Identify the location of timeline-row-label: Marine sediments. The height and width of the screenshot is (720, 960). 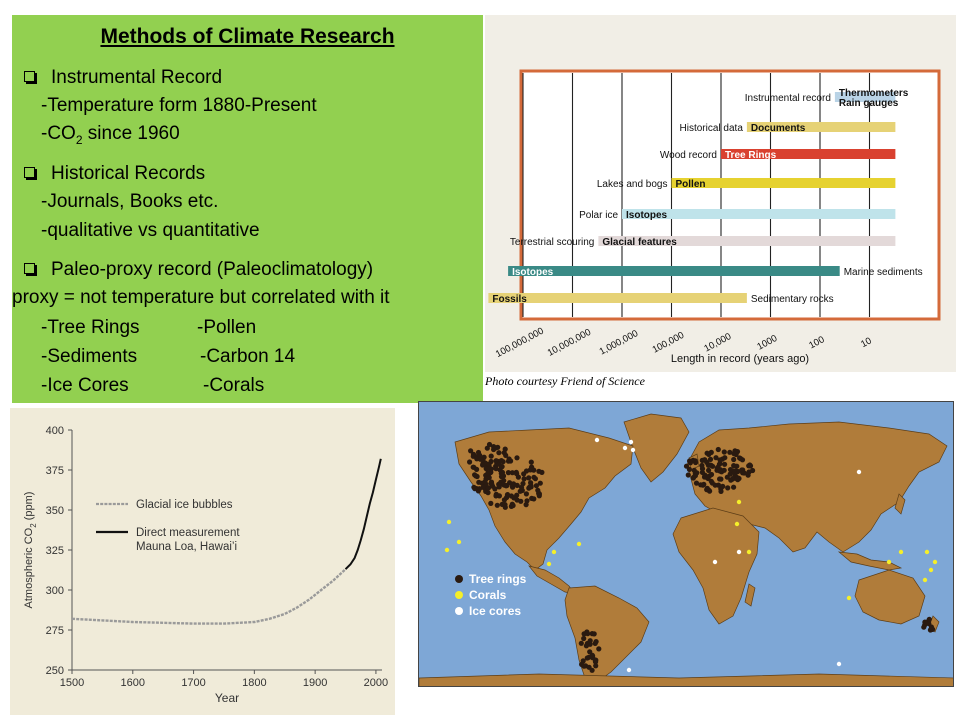
(883, 272).